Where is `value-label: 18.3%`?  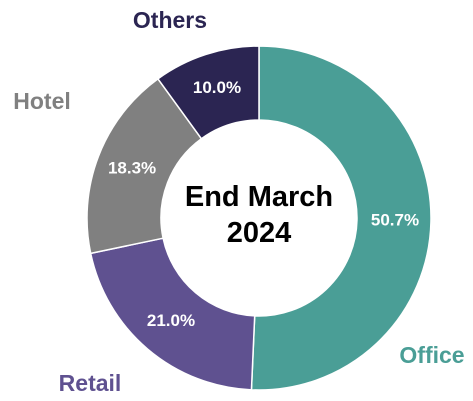 value-label: 18.3% is located at coordinates (132, 168).